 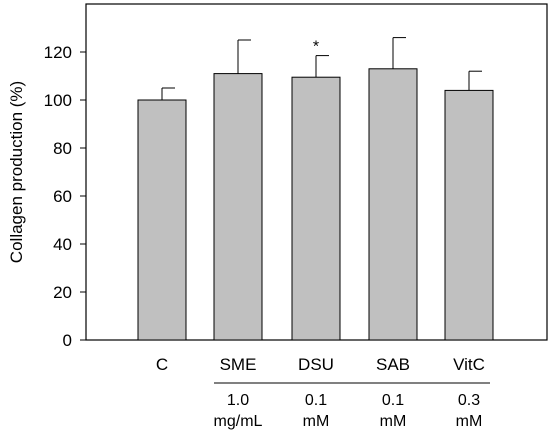 I want to click on bar-vitc, so click(x=469, y=215).